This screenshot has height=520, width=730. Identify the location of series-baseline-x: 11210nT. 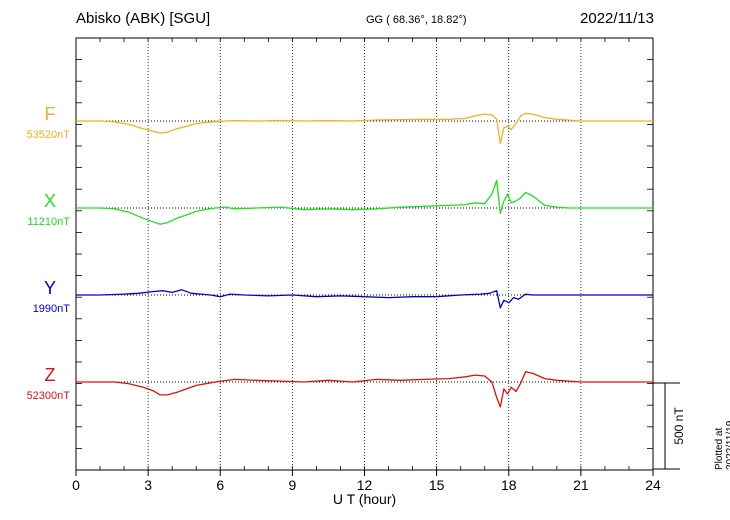
(48, 222).